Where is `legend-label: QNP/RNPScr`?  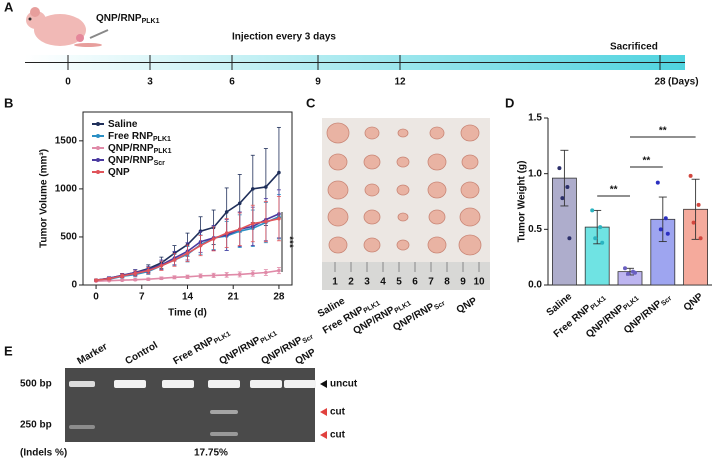
legend-label: QNP/RNPScr is located at coordinates (136, 161).